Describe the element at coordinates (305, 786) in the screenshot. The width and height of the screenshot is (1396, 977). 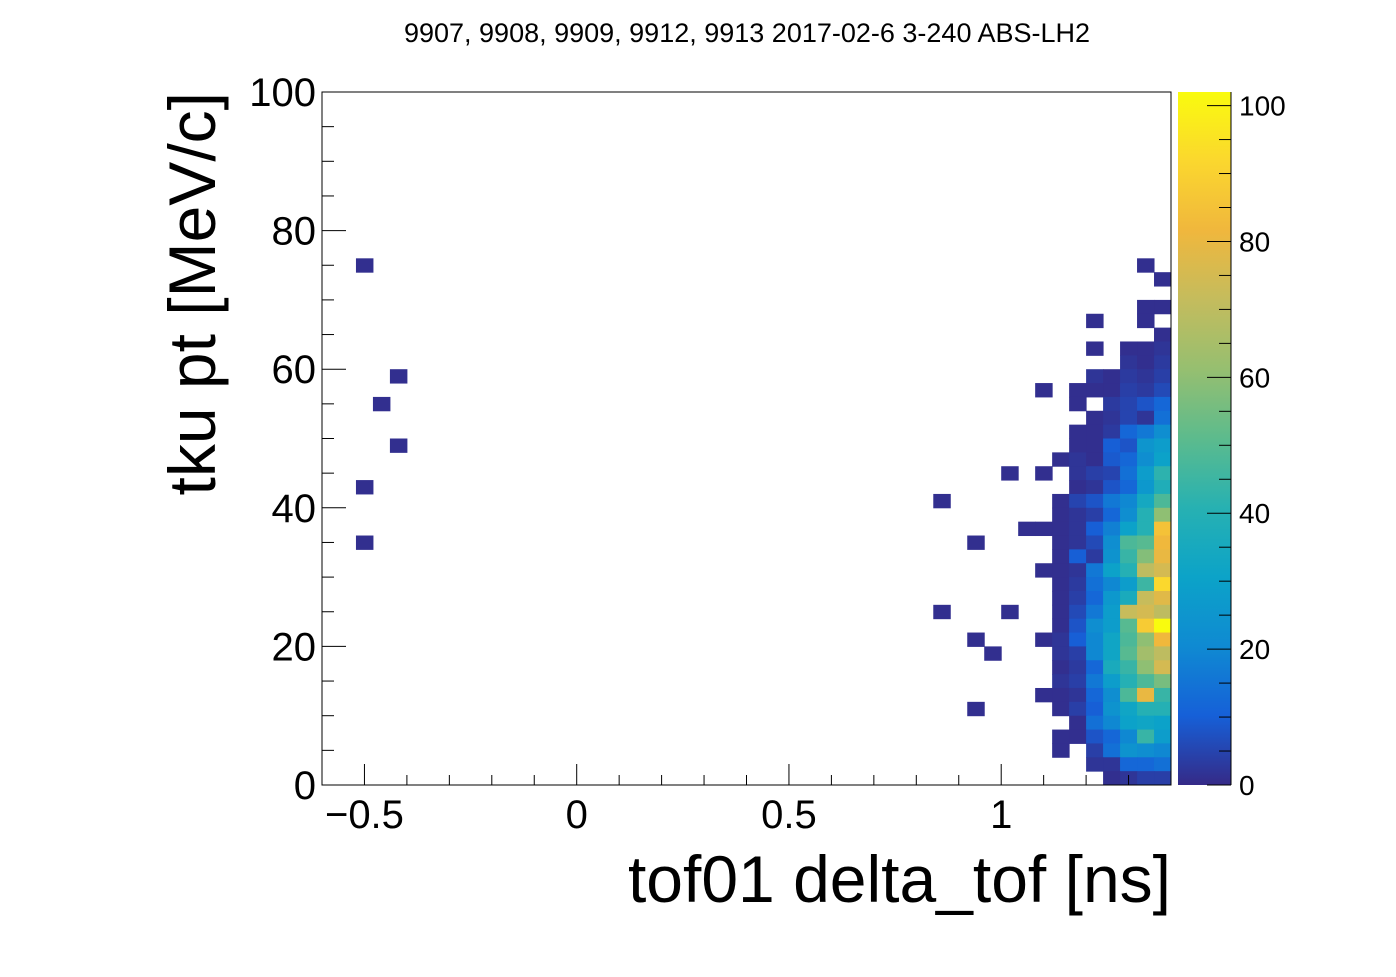
I see `y-tick-label: 0` at that location.